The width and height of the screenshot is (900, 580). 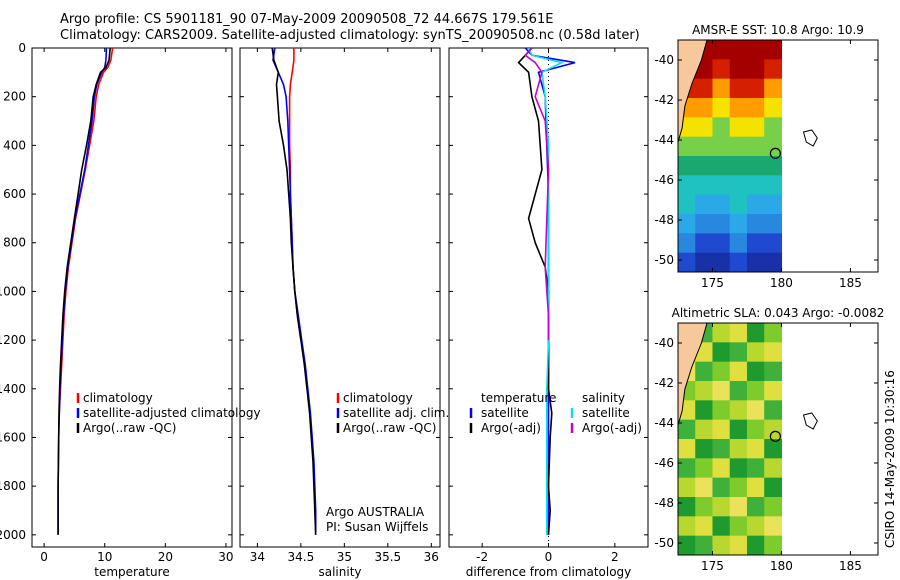 I want to click on series-line-temperature-argo-adj-, so click(x=535, y=291).